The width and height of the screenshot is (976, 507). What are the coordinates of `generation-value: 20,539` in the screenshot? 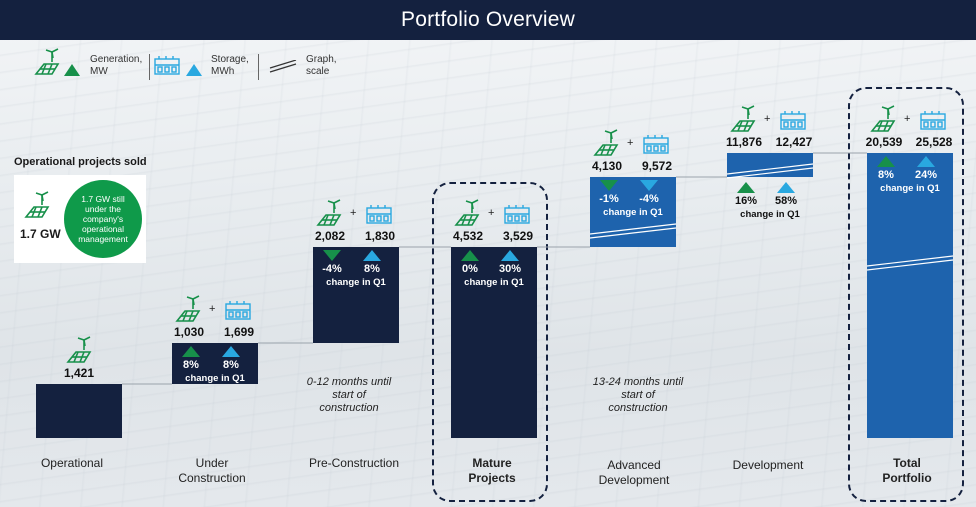 It's located at (884, 142).